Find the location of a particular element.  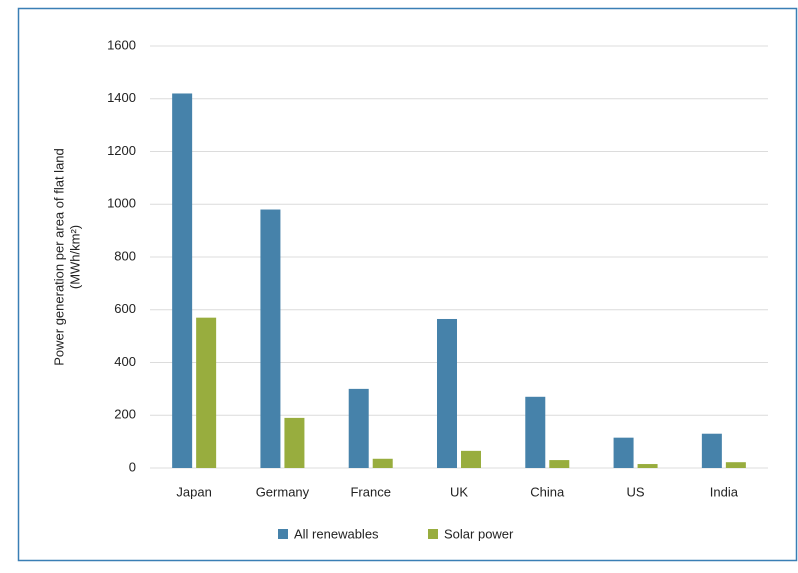

y-tick-label: 1000 is located at coordinates (121, 203).